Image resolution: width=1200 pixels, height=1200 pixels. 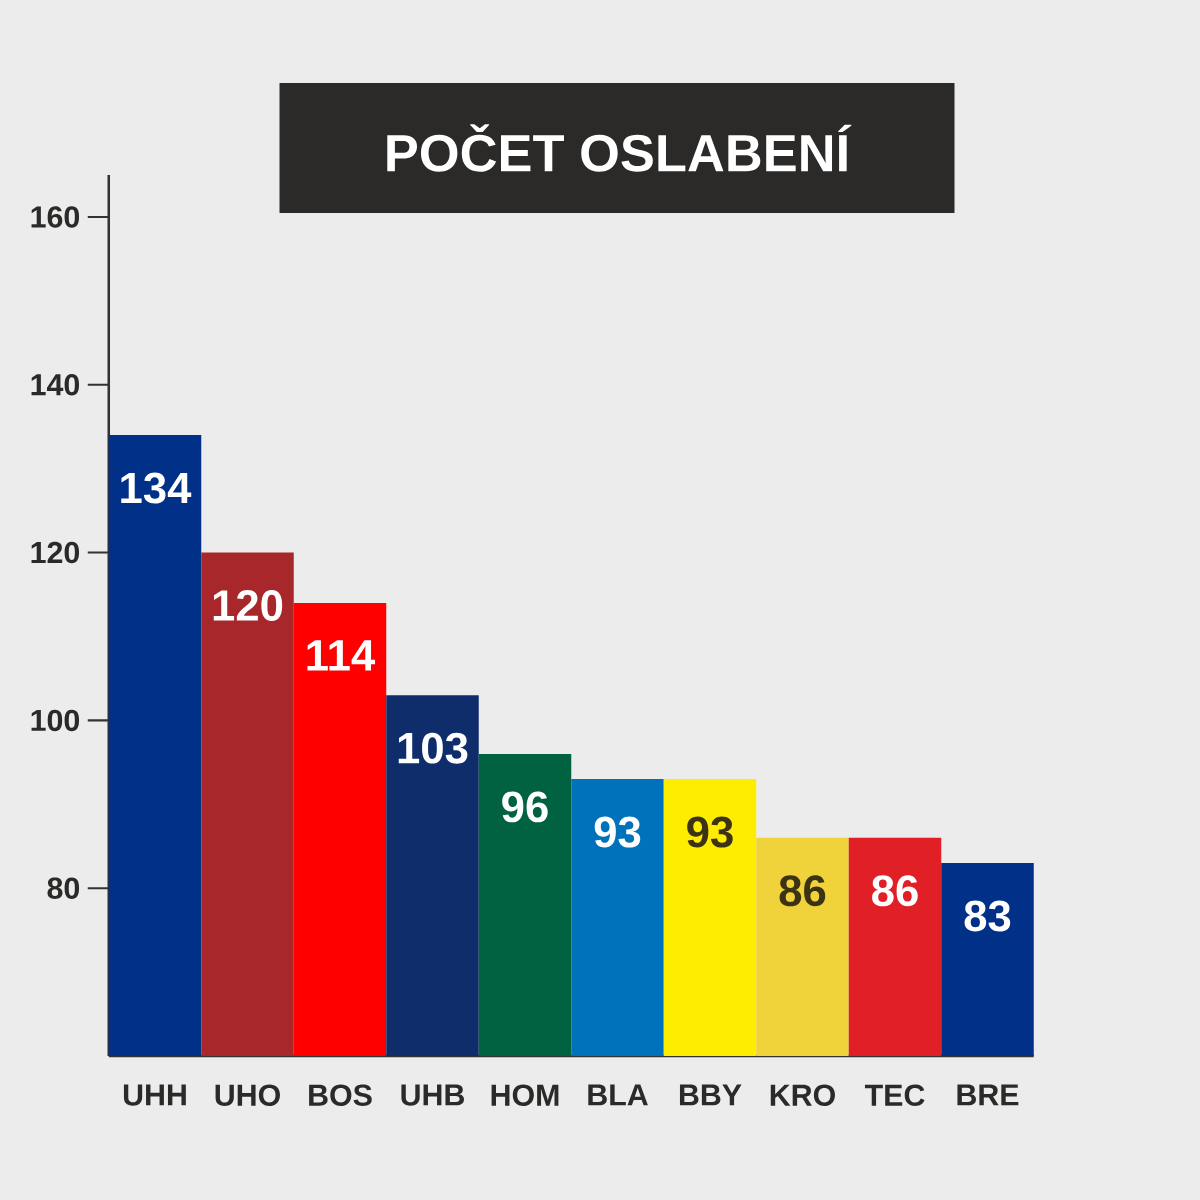 I want to click on x-tick-label: UHO, so click(x=247, y=1095).